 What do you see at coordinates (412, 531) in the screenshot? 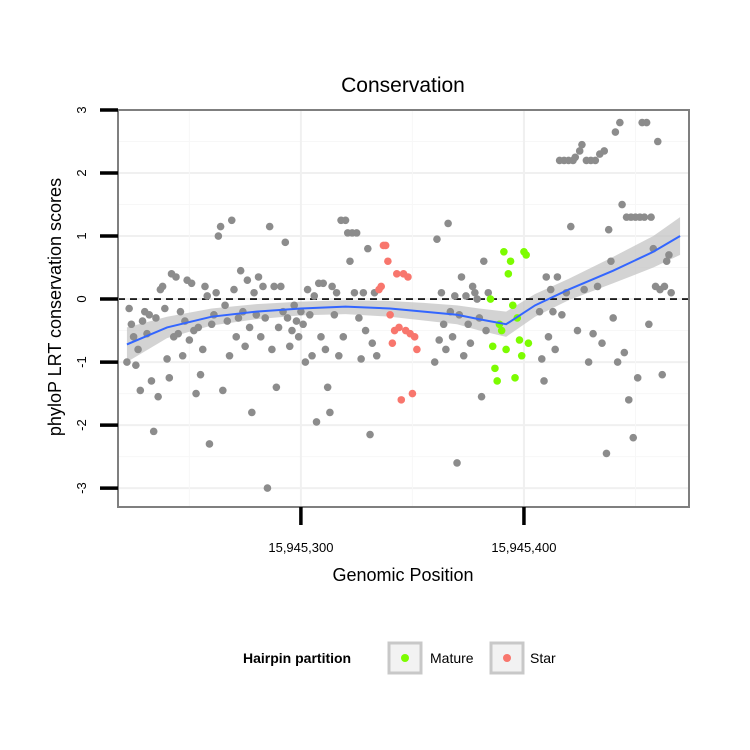
I see `x-axis: 15,945,300 15,945,400` at bounding box center [412, 531].